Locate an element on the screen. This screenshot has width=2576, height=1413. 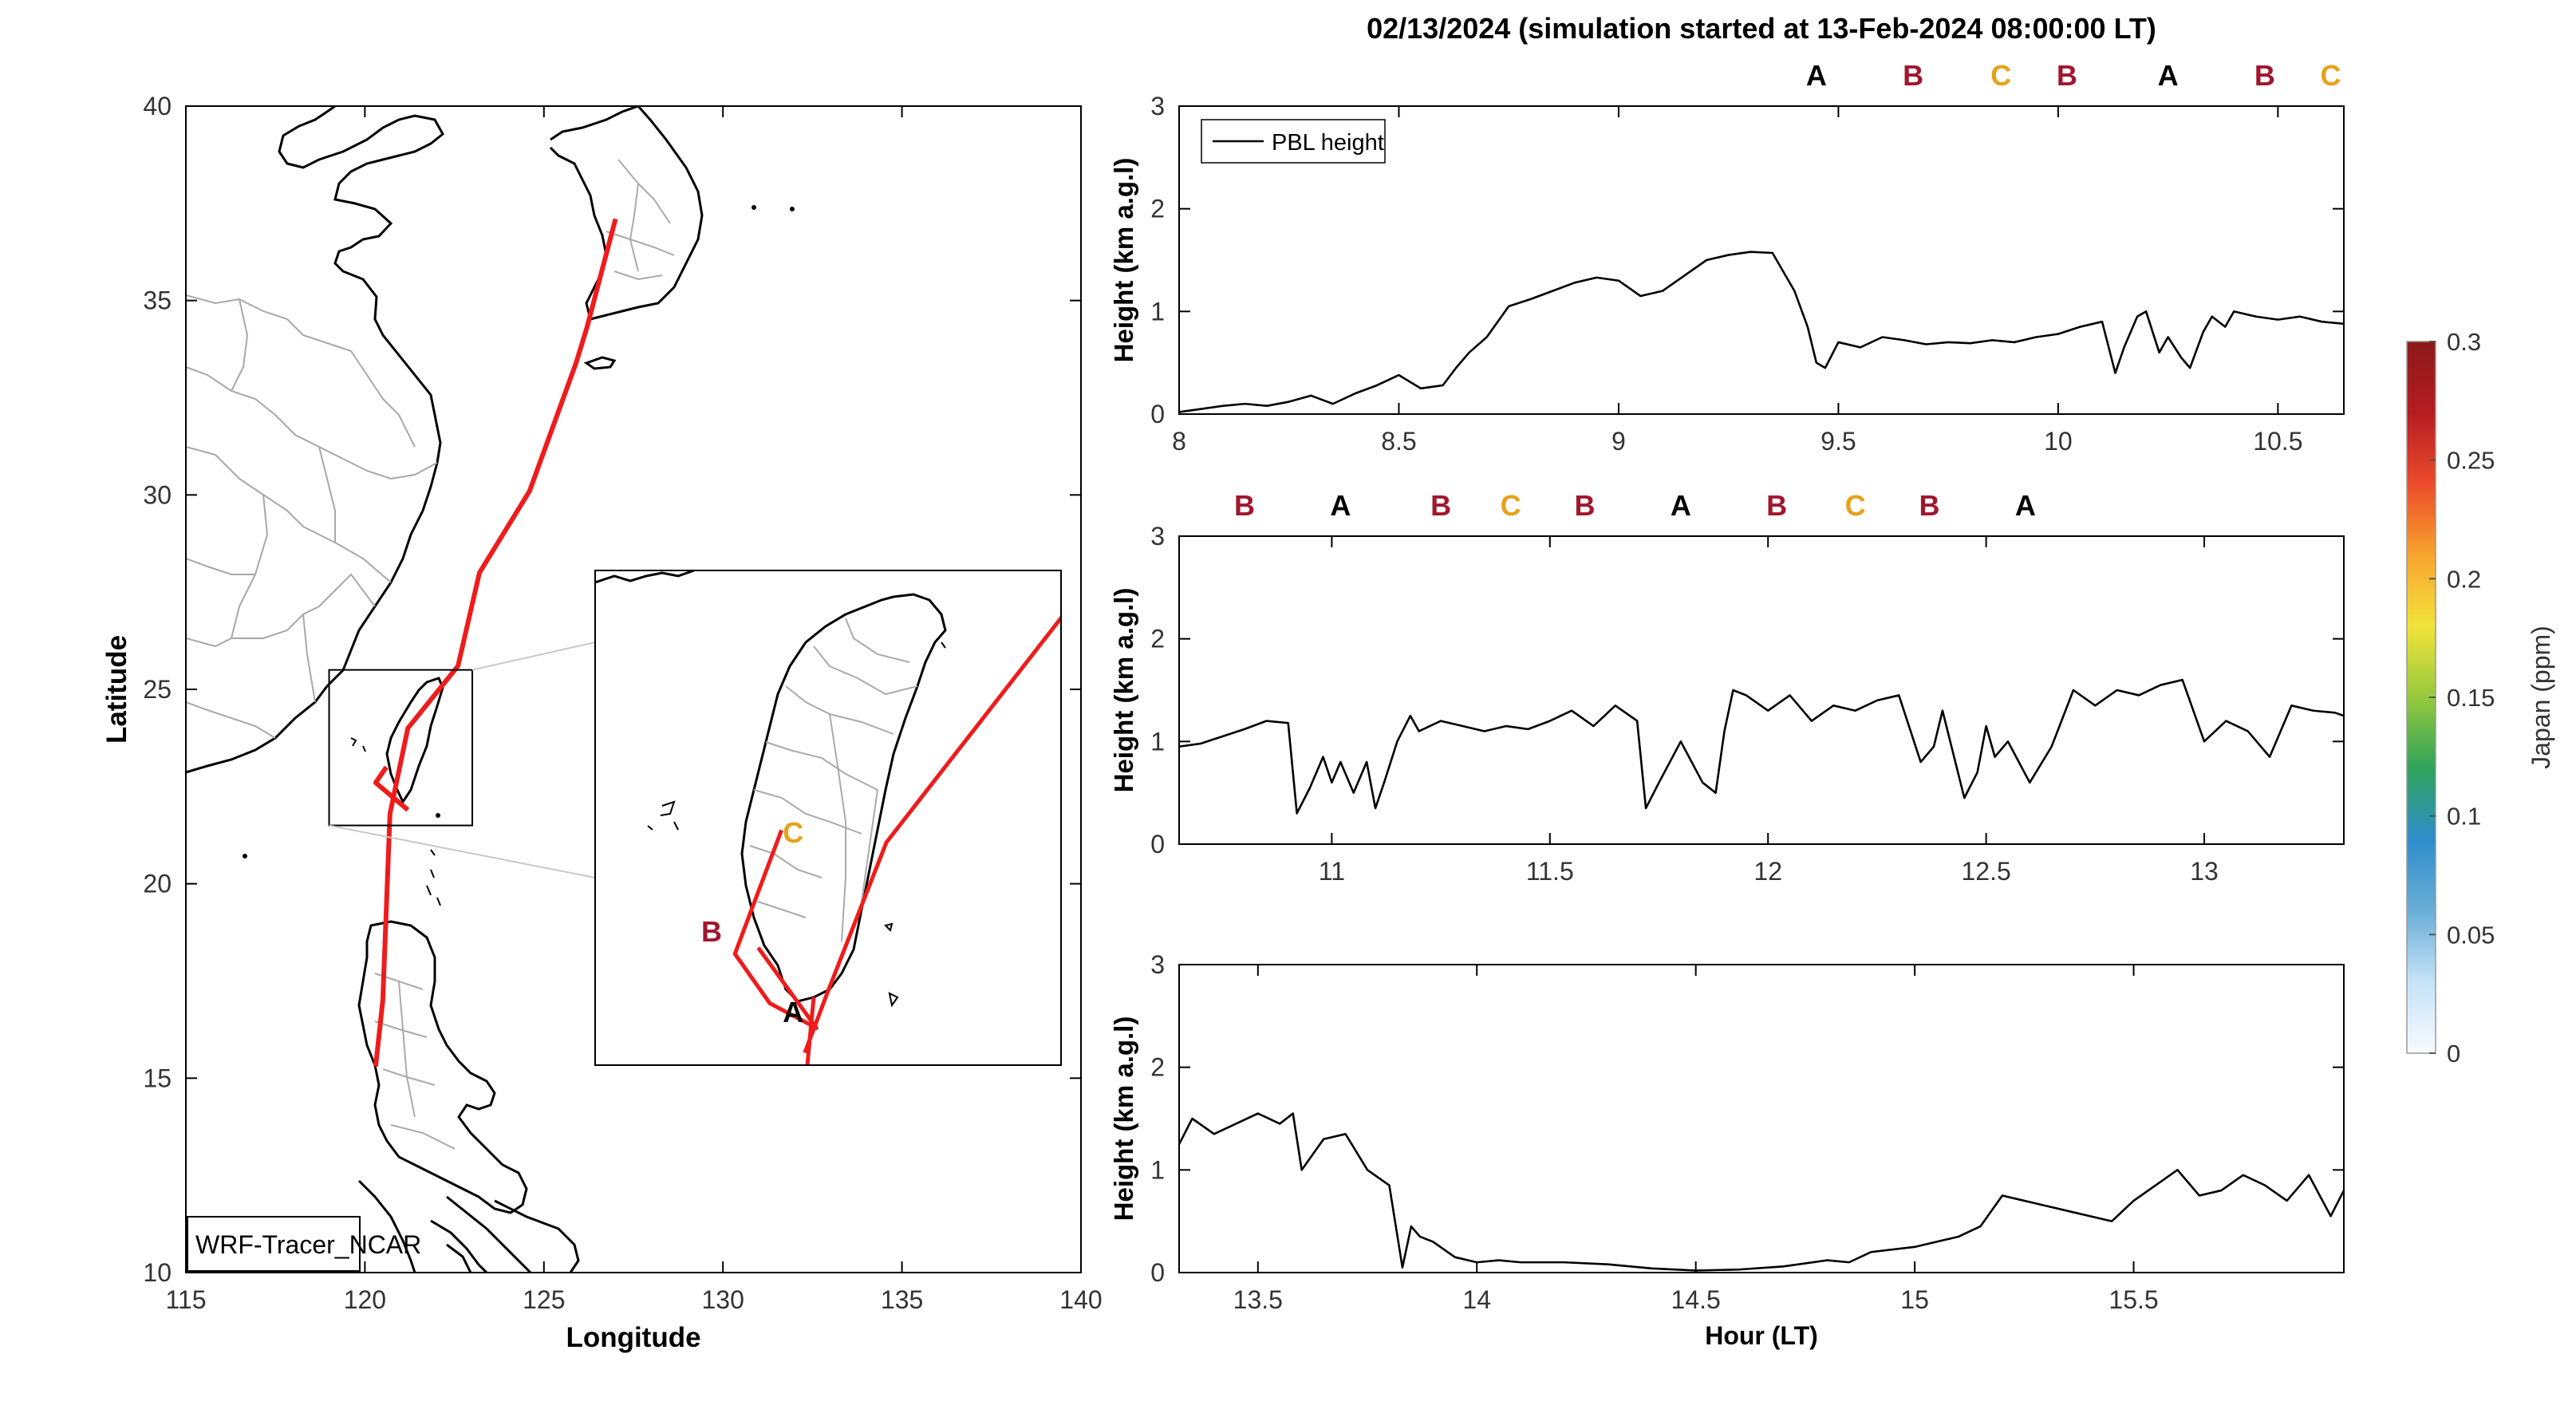
colorbar-label: Japan (ppm) is located at coordinates (2541, 697).